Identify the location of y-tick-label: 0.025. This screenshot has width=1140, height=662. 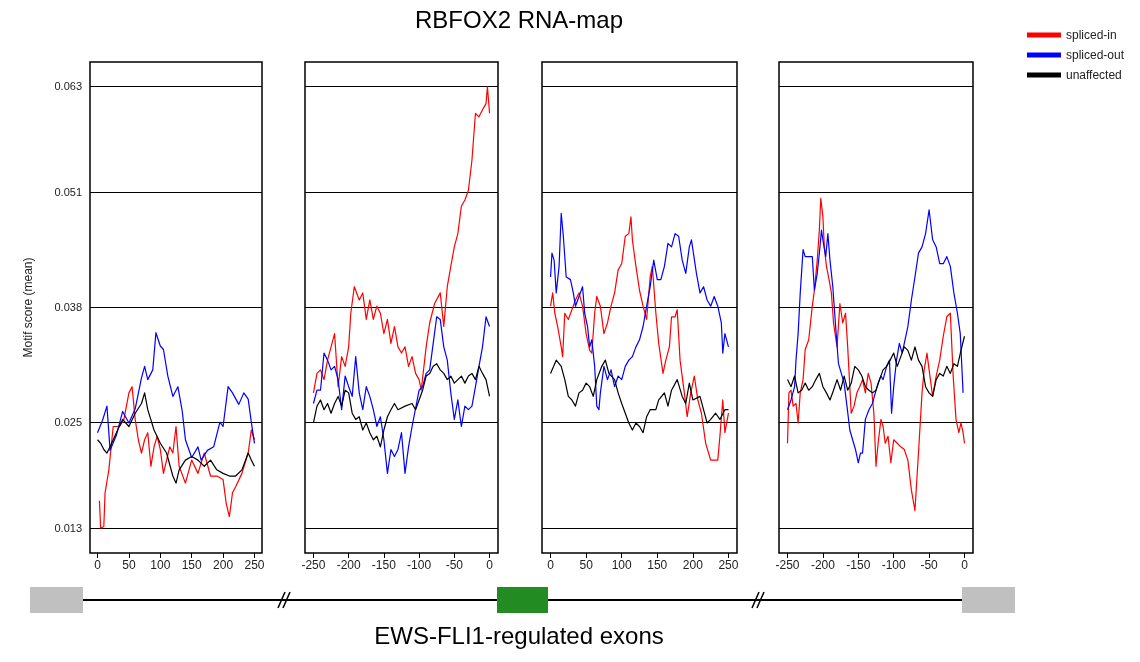
(68, 422).